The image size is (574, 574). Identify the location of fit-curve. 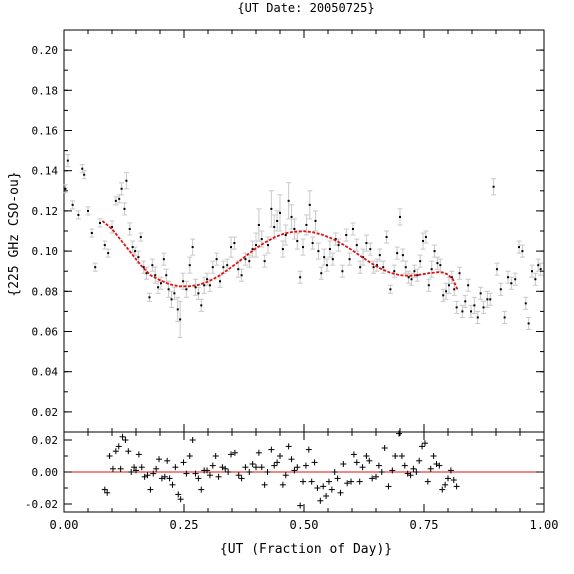
(280, 255).